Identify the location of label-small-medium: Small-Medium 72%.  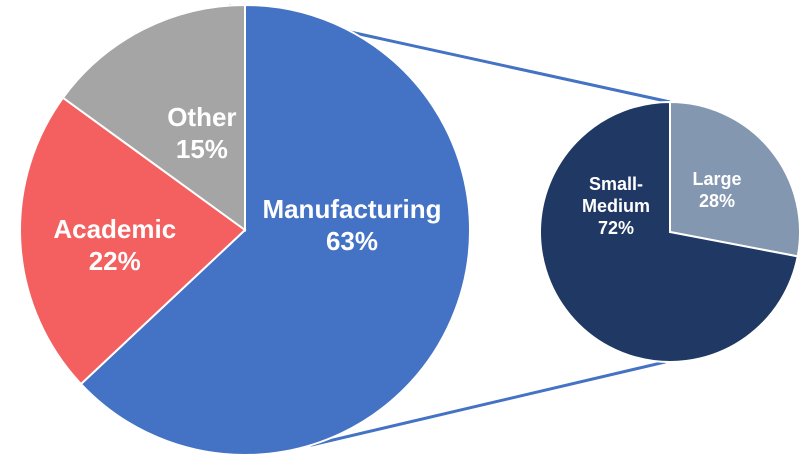
(616, 206).